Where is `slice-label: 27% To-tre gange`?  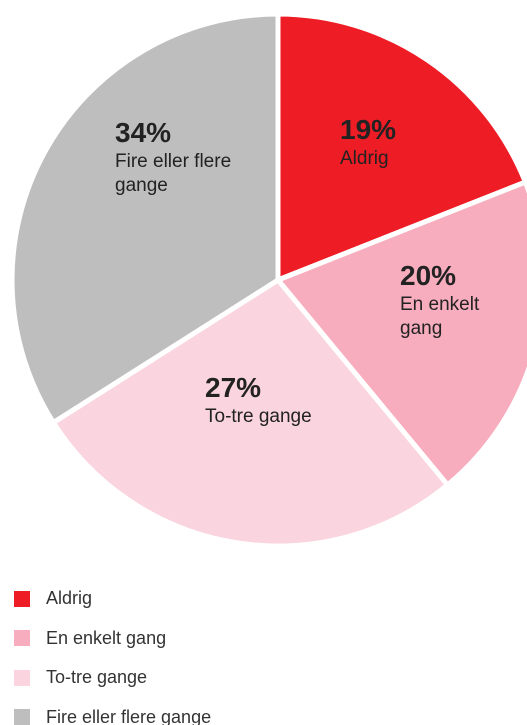
slice-label: 27% To-tre gange is located at coordinates (290, 399).